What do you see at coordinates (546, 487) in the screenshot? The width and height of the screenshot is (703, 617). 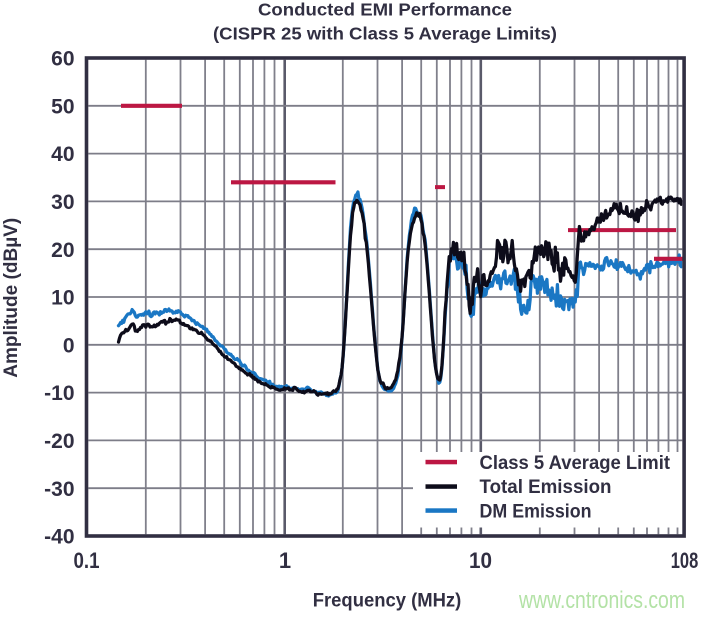 I see `svg-text: Total Emission` at bounding box center [546, 487].